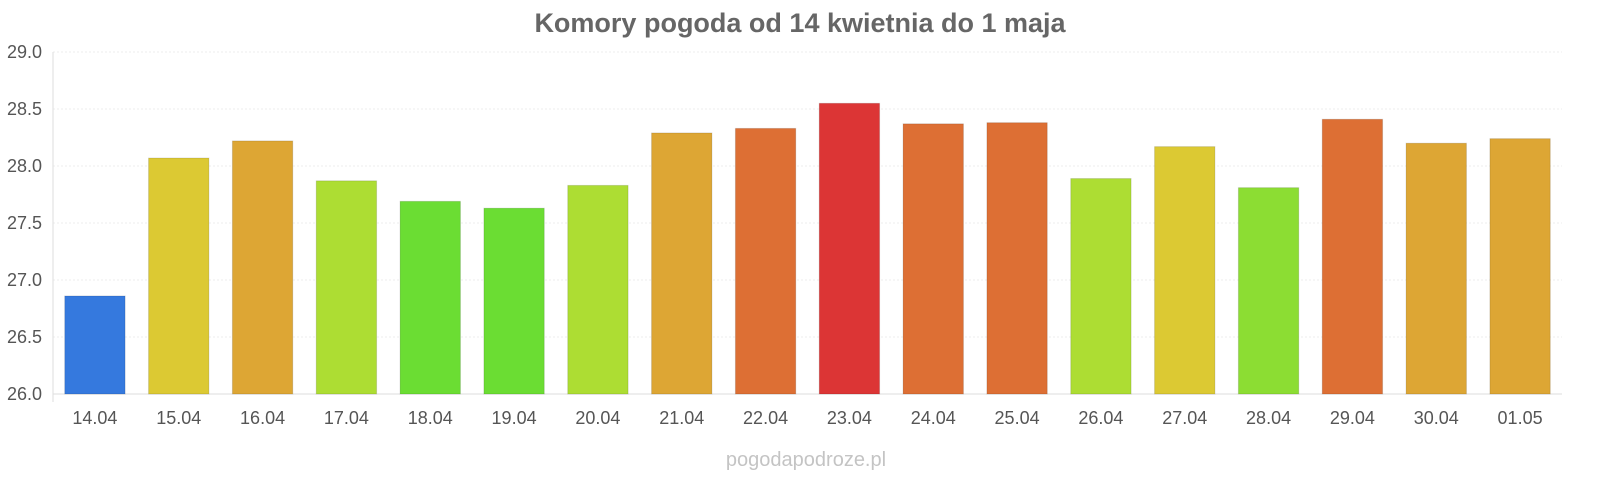  I want to click on y-tick-label: 27.5, so click(24, 223).